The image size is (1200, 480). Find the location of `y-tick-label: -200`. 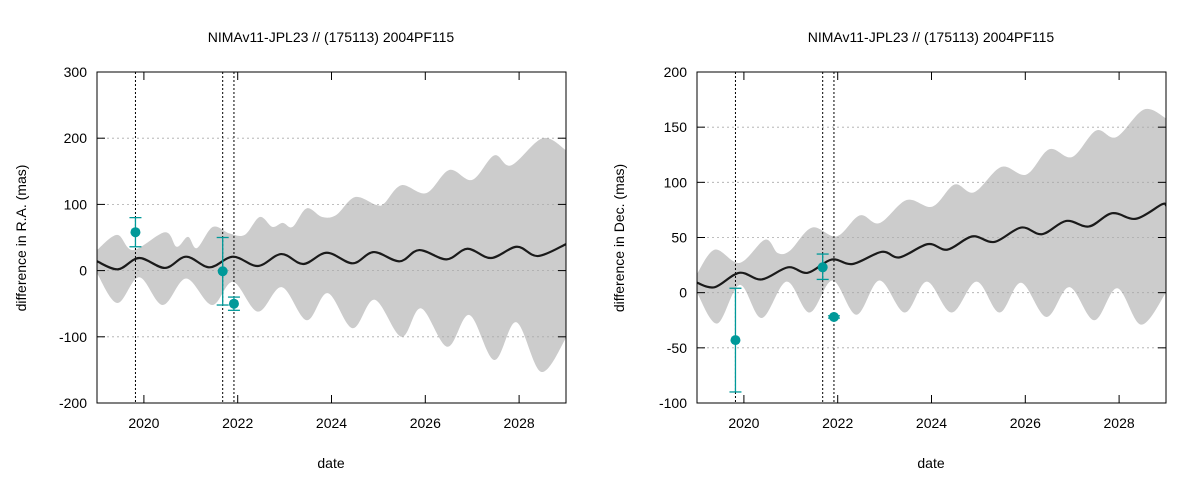

y-tick-label: -200 is located at coordinates (73, 403).